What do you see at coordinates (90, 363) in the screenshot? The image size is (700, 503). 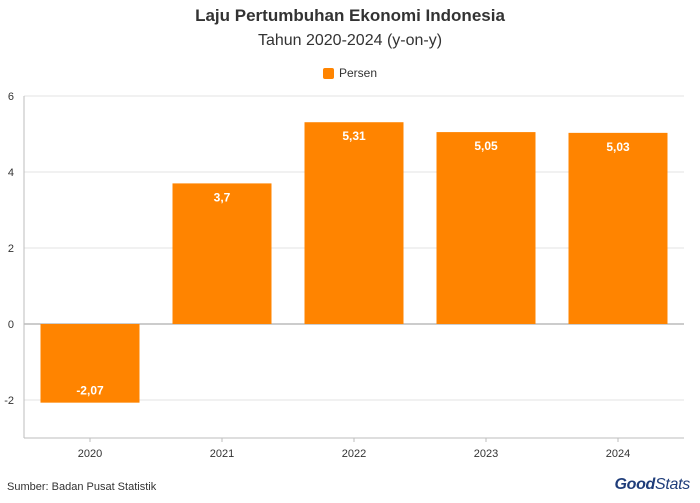 I see `bar-2020` at bounding box center [90, 363].